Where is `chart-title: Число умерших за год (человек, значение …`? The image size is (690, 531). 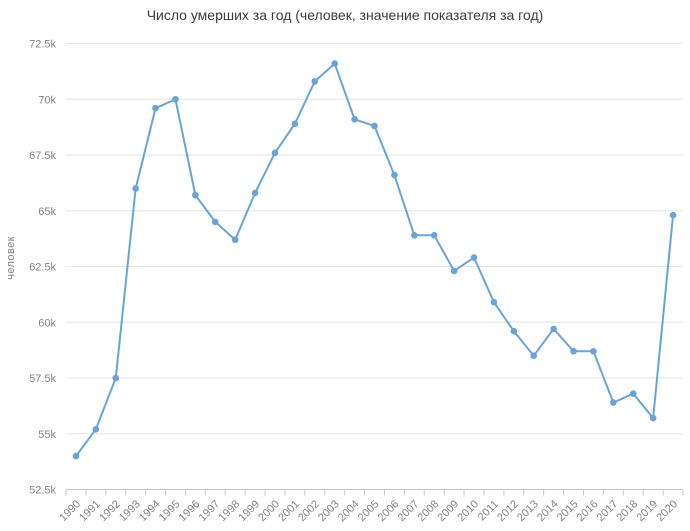
chart-title: Число умерших за год (человек, значение … is located at coordinates (345, 15).